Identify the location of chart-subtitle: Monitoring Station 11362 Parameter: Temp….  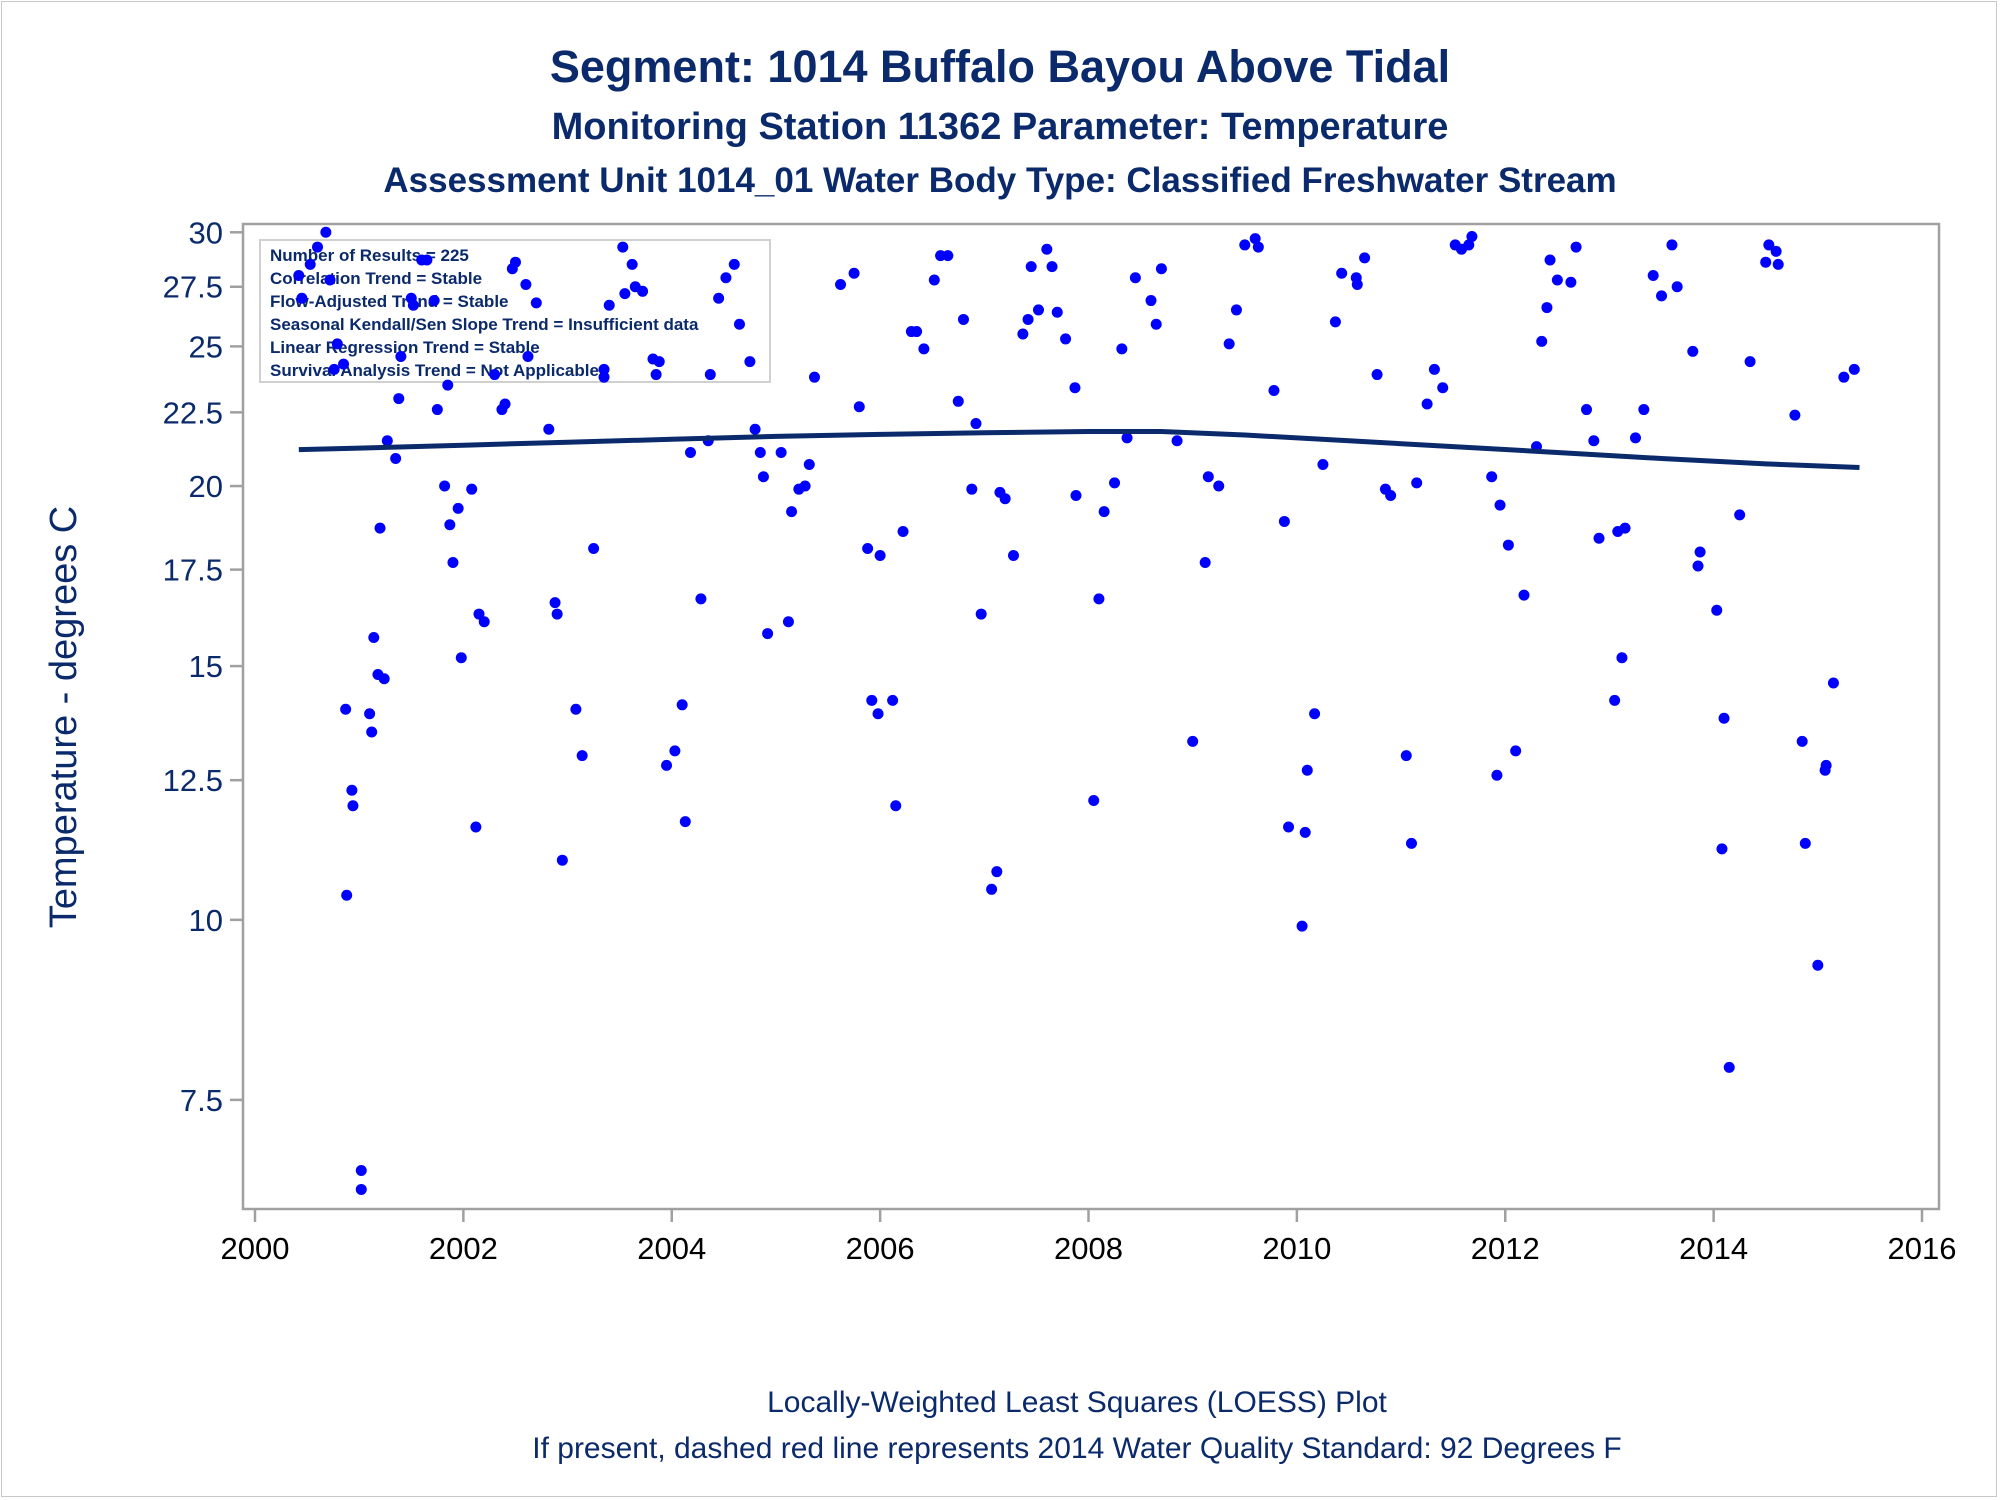
(1000, 127).